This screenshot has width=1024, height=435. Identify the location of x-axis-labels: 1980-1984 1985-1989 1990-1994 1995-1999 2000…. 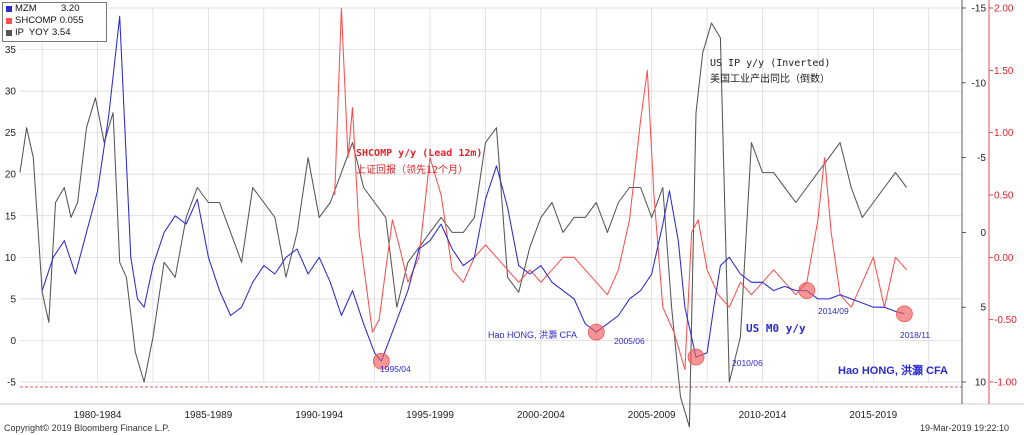
(486, 415).